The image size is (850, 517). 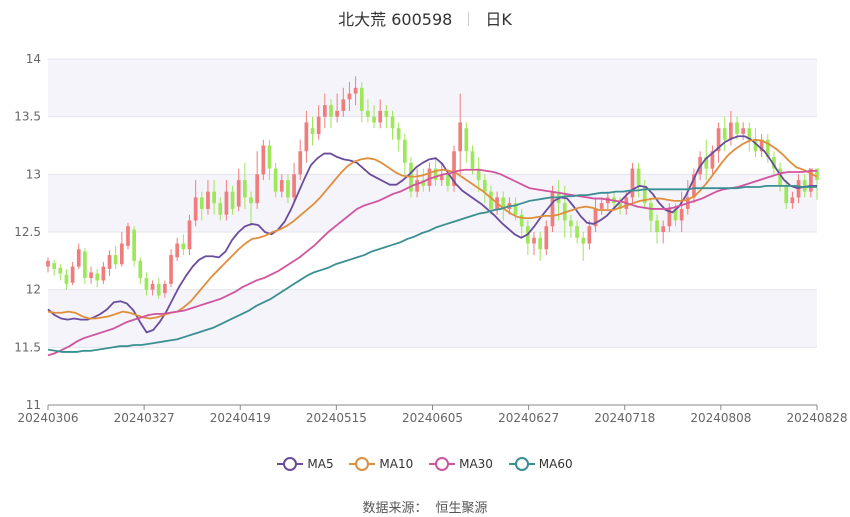 What do you see at coordinates (320, 464) in the screenshot?
I see `legend-ma5-label: MA5` at bounding box center [320, 464].